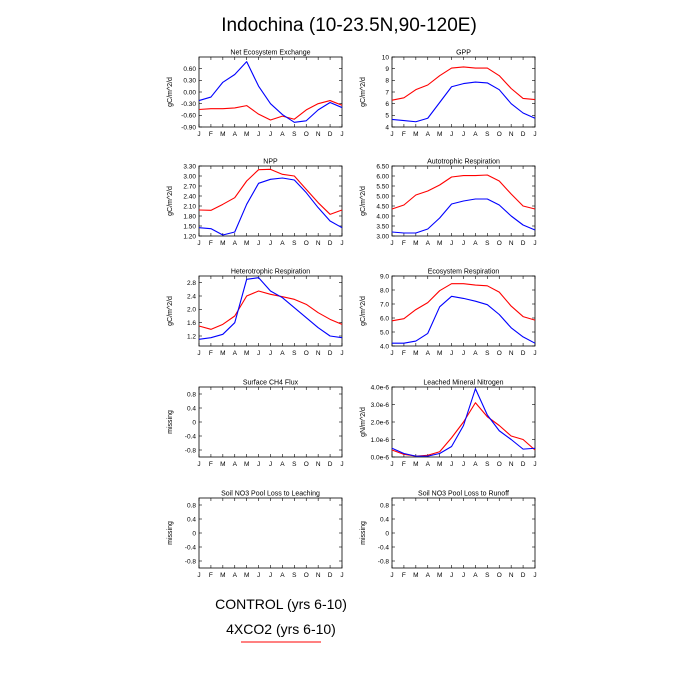 The height and width of the screenshot is (700, 700). What do you see at coordinates (191, 296) in the screenshot?
I see `y-tick-label: 2.4` at bounding box center [191, 296].